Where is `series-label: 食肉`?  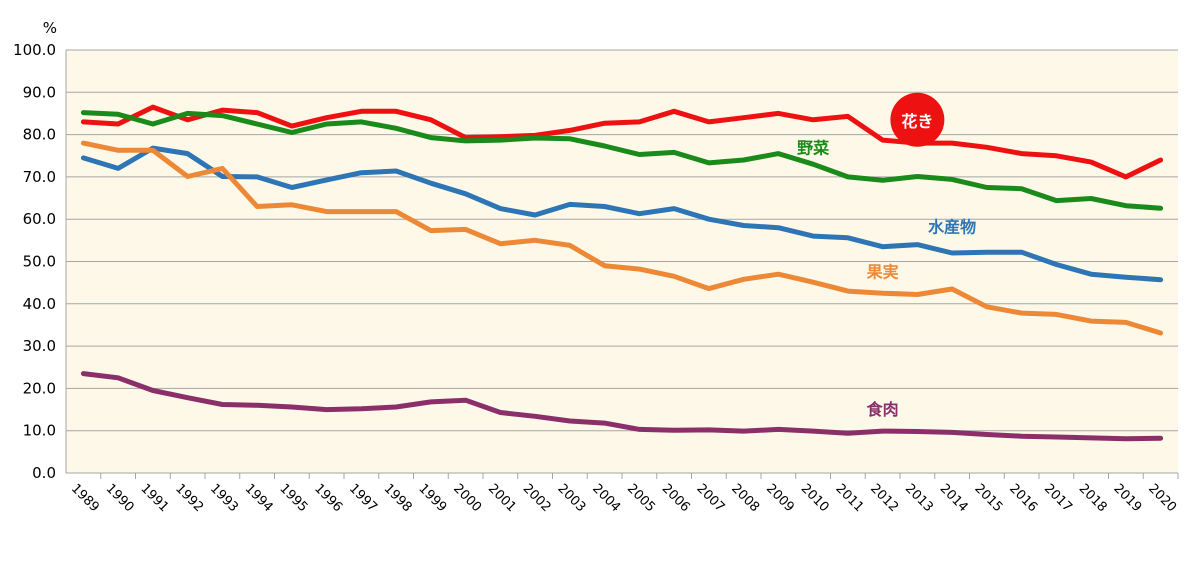
series-label: 食肉 is located at coordinates (882, 409).